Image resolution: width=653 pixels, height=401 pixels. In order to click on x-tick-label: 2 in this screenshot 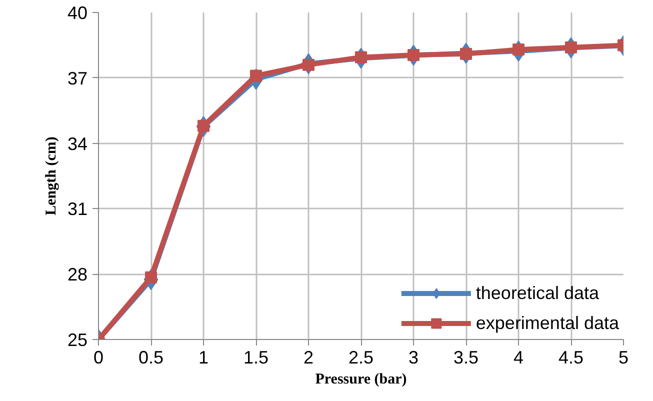, I will do `click(308, 358)`.